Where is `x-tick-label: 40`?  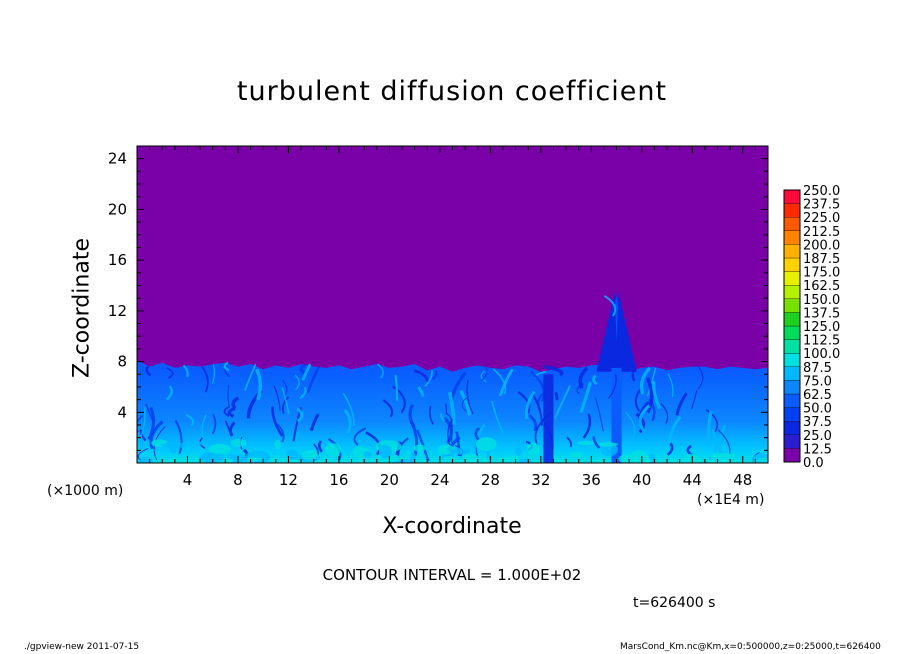 x-tick-label: 40 is located at coordinates (641, 480).